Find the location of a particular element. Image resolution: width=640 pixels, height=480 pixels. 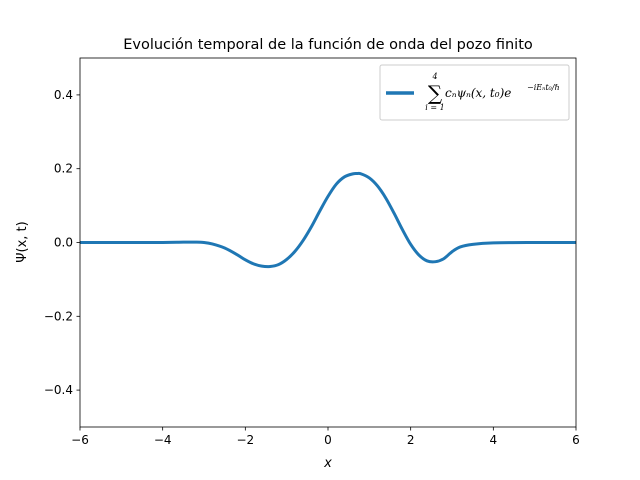

legend-lower-limit: i = 1 is located at coordinates (434, 107).